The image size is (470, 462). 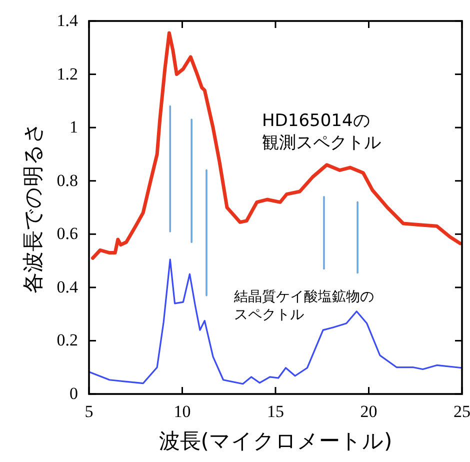 I want to click on y-tick-label: 0.4, so click(x=67, y=286).